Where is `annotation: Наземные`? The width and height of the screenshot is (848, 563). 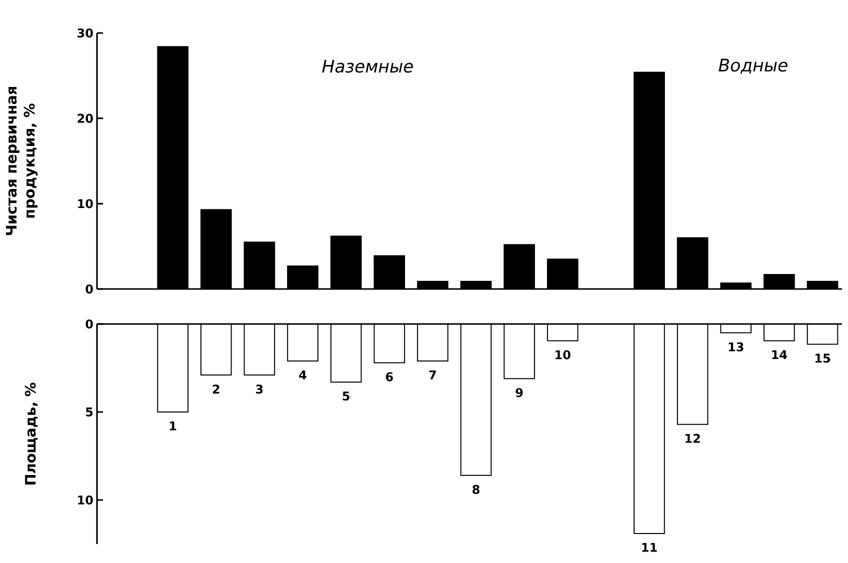
annotation: Наземные is located at coordinates (367, 66).